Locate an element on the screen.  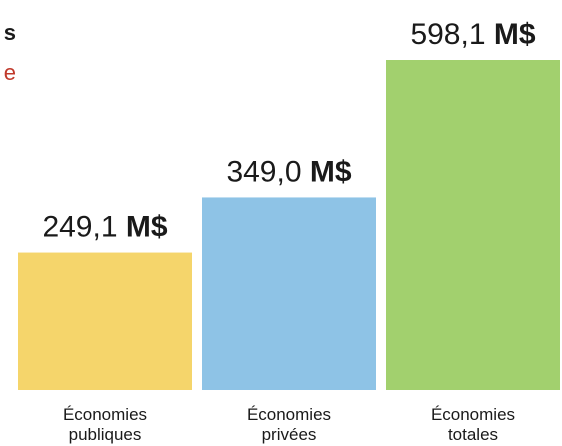
bar-value-label: 349,0 M$ is located at coordinates (288, 171).